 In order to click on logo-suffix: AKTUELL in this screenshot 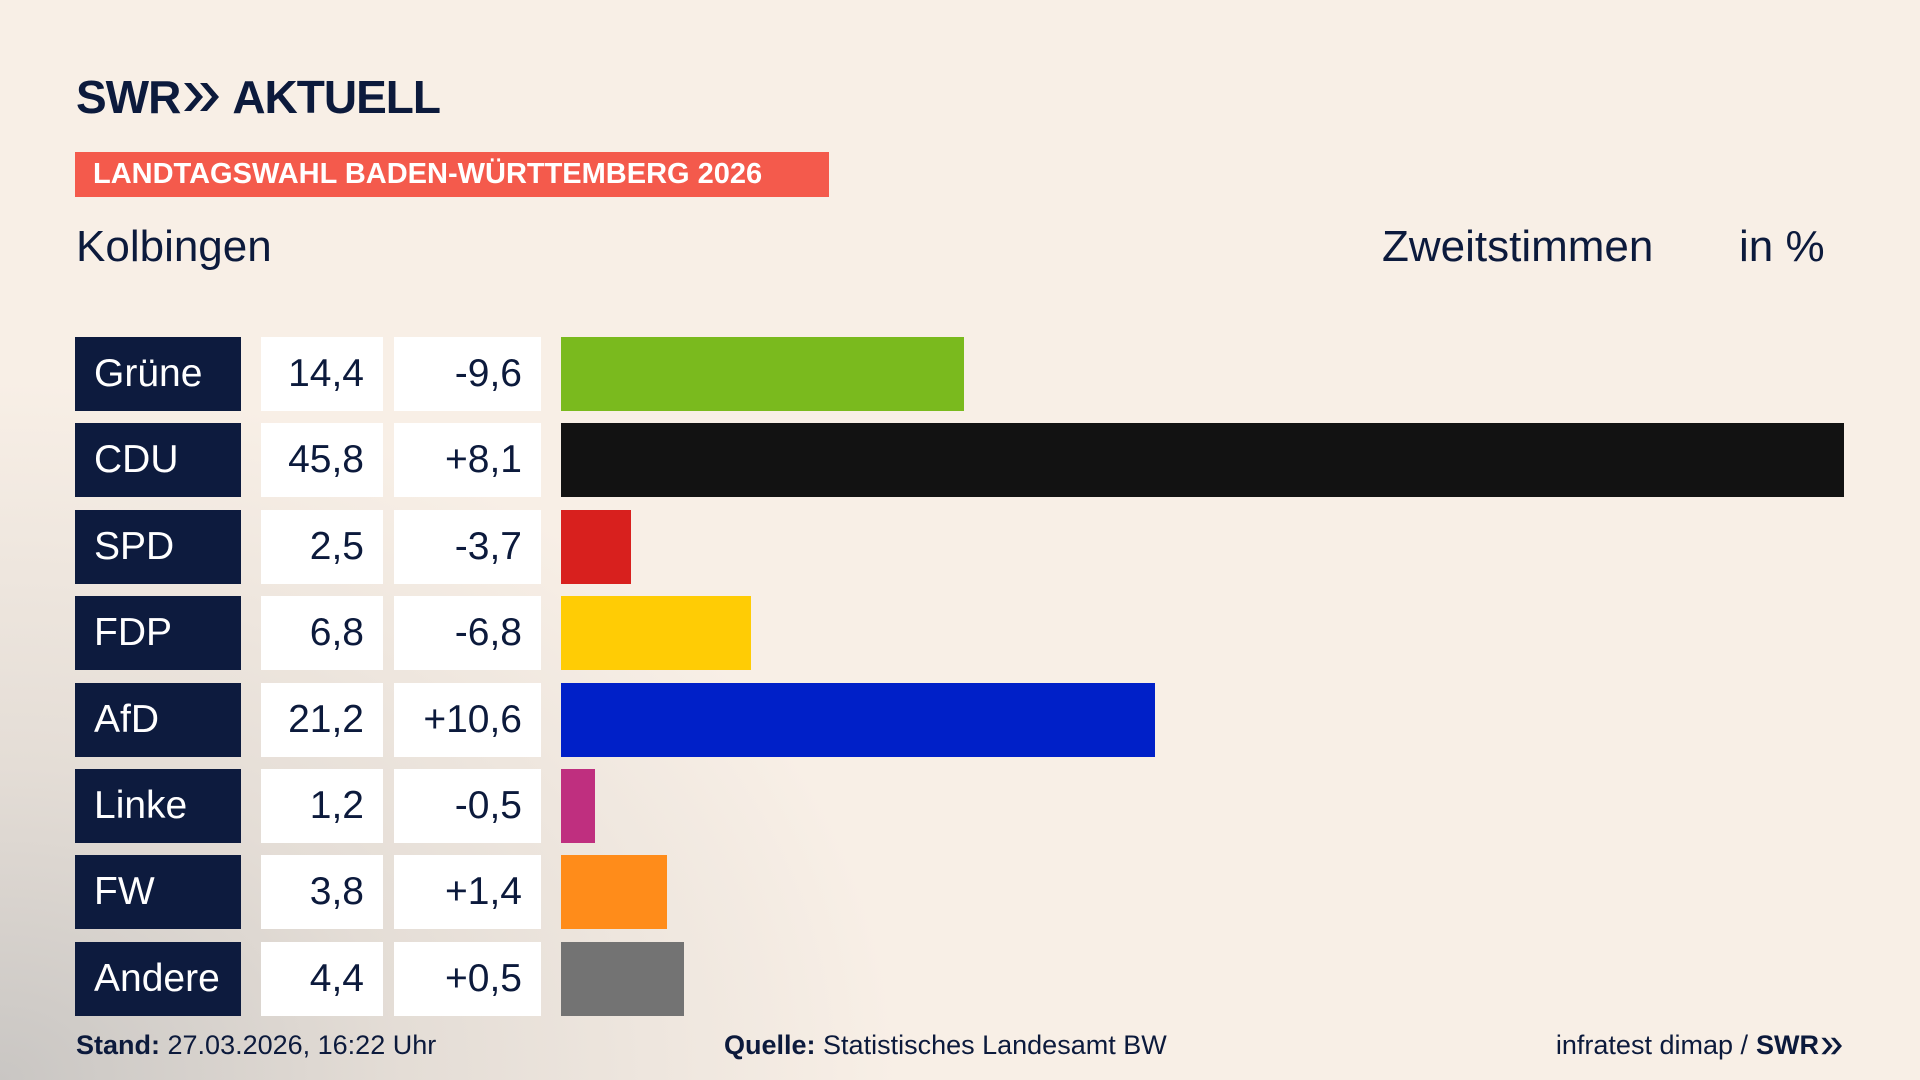, I will do `click(336, 97)`.